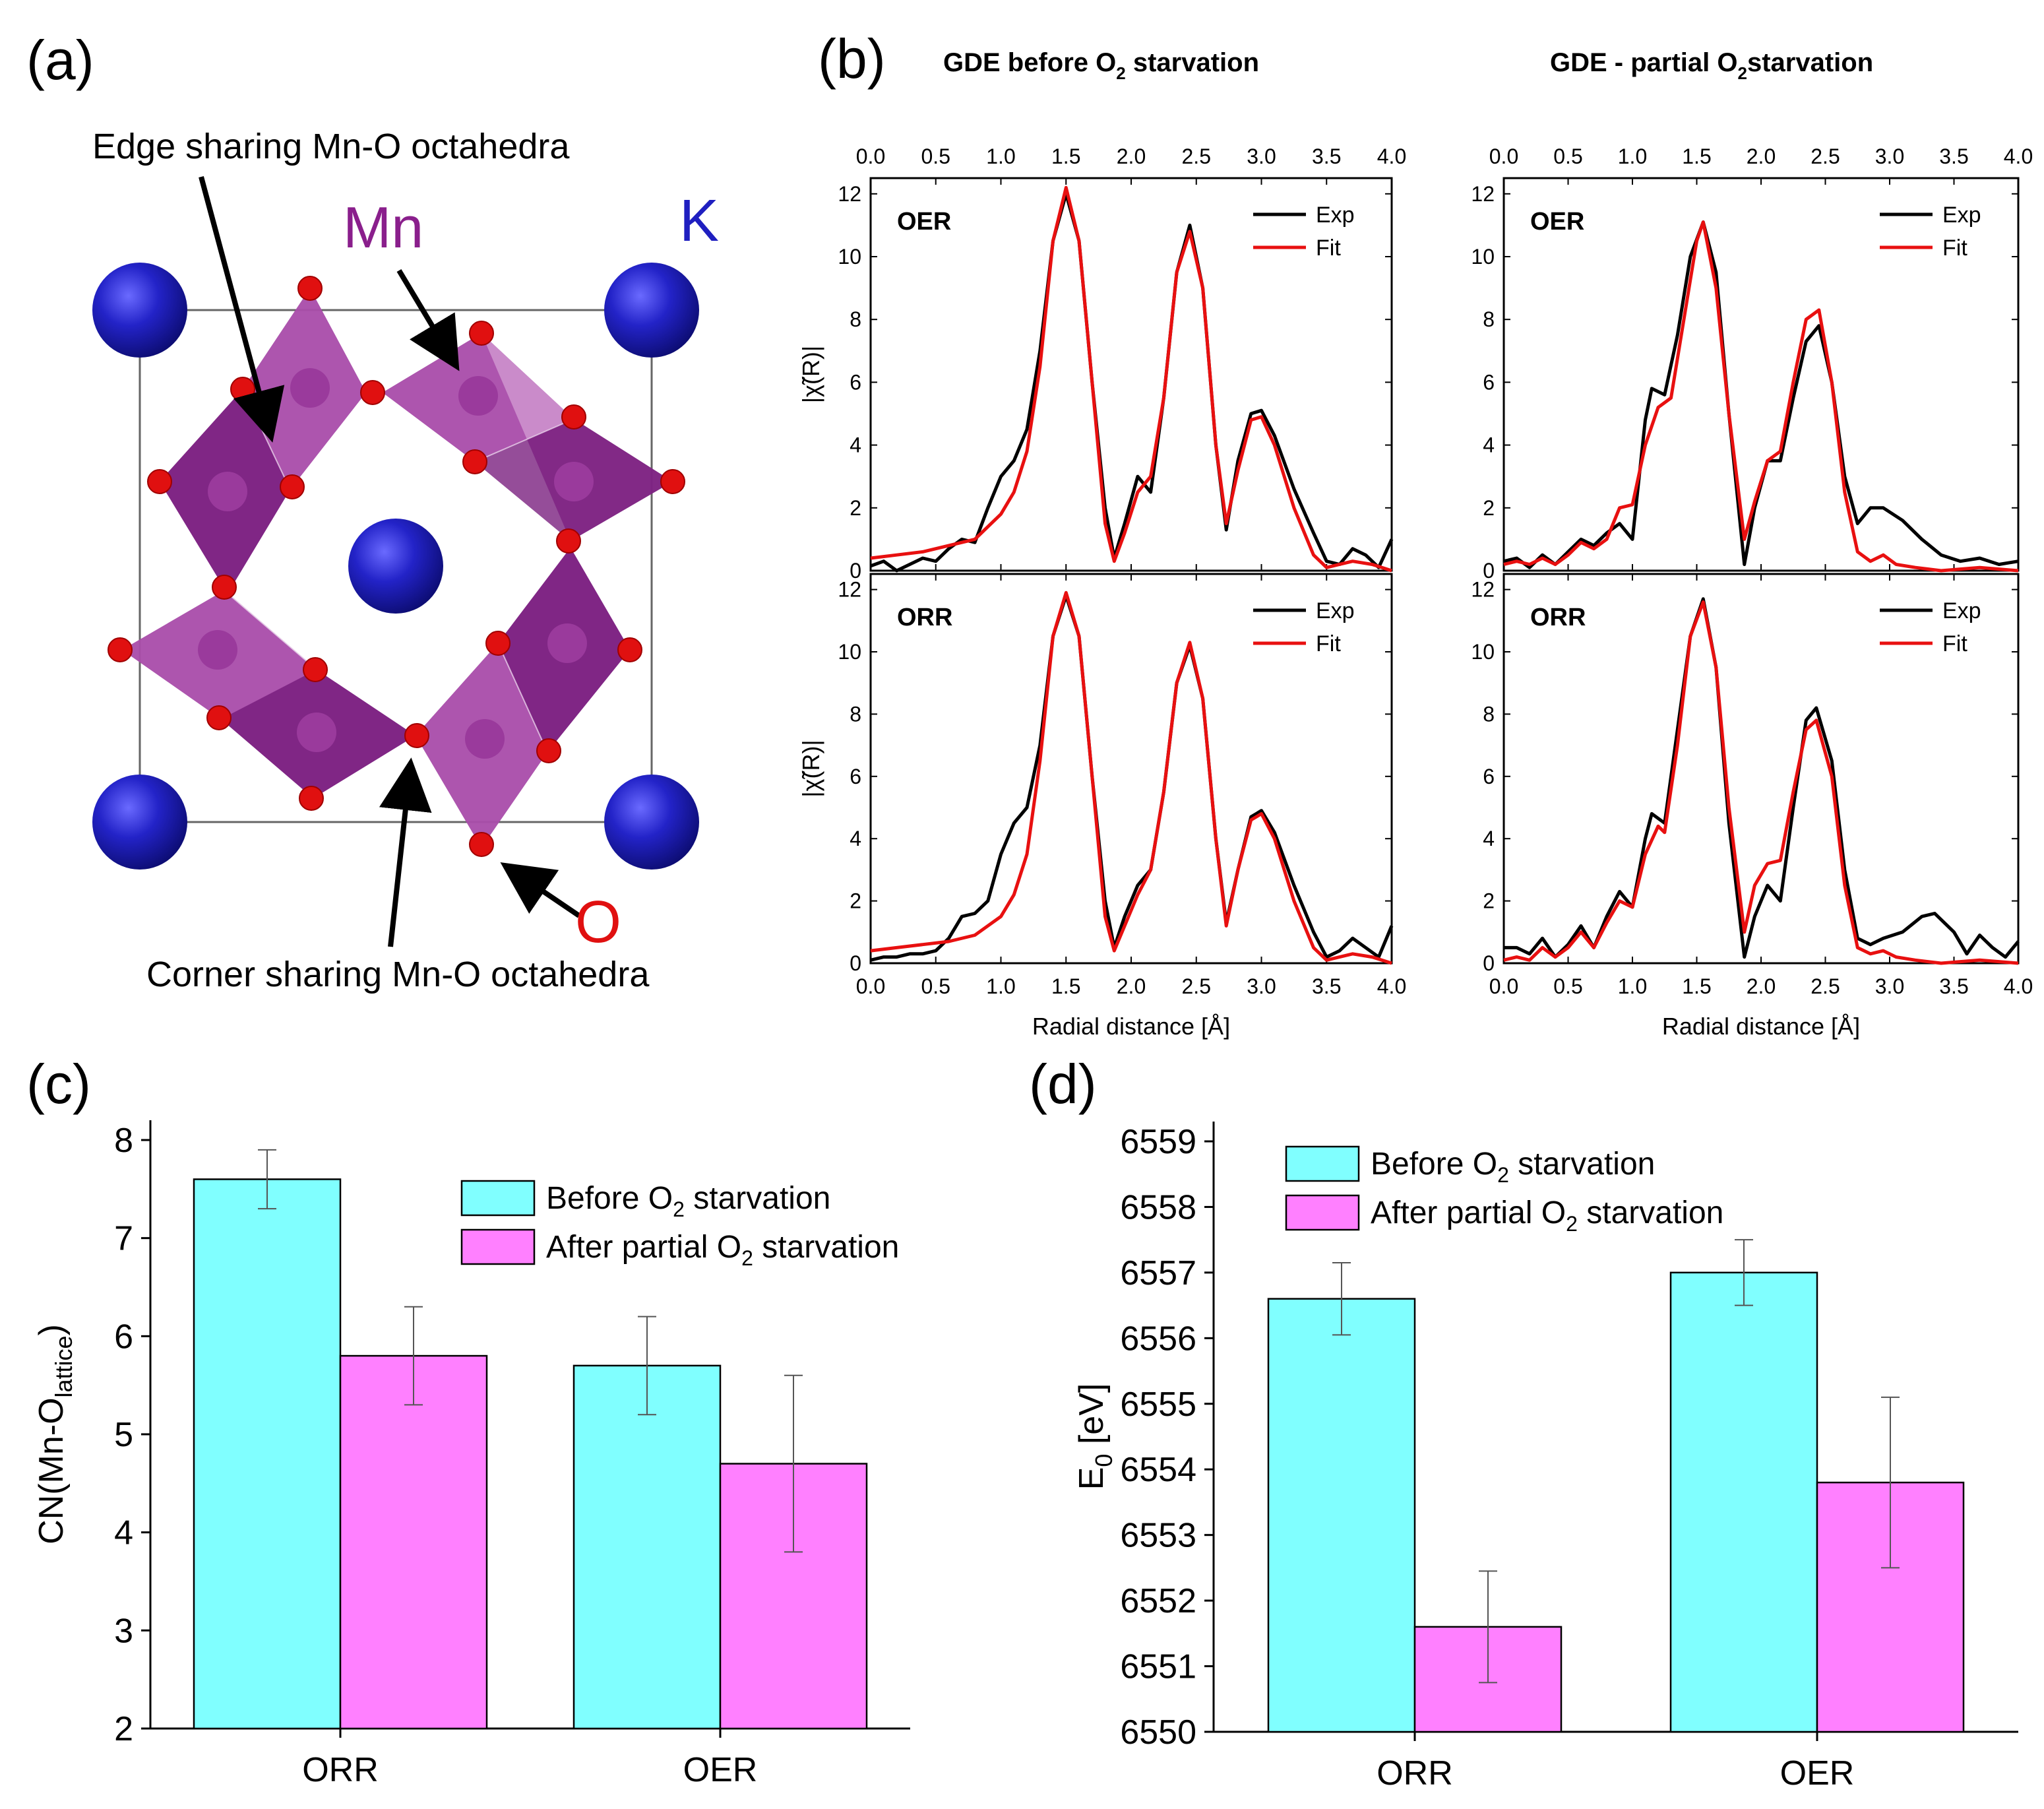 The width and height of the screenshot is (2044, 1809). I want to click on y-axis-title: E0 [eV], so click(1094, 1436).